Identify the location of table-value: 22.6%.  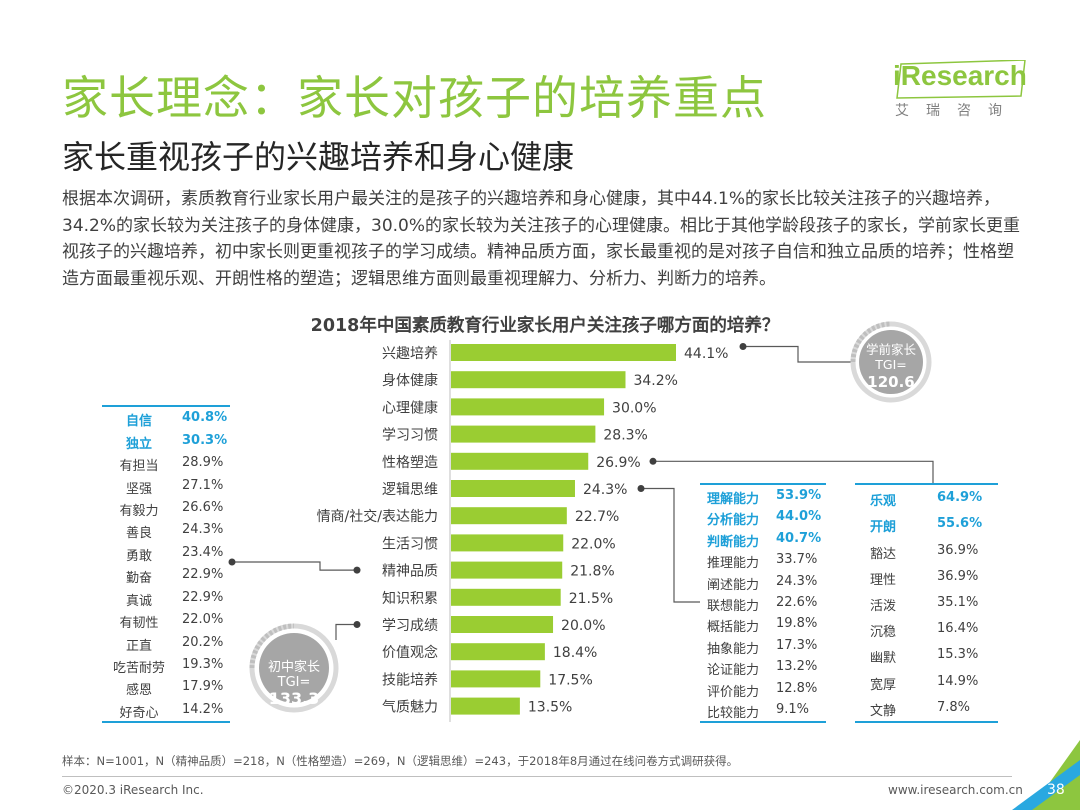
(797, 602).